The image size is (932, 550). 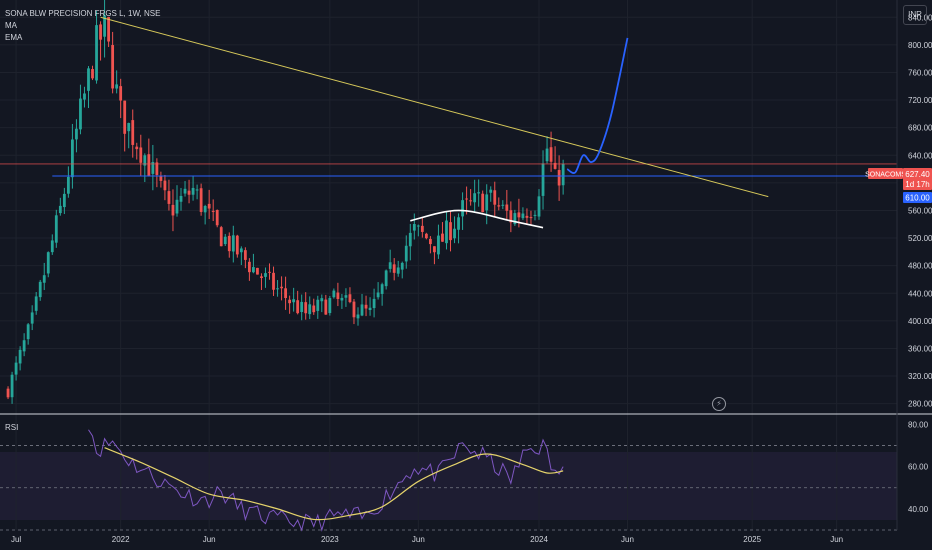 I want to click on time-axis: Jul 2022 Jun 2023 Jun 2024 Jun 2025 Jun, so click(x=427, y=539).